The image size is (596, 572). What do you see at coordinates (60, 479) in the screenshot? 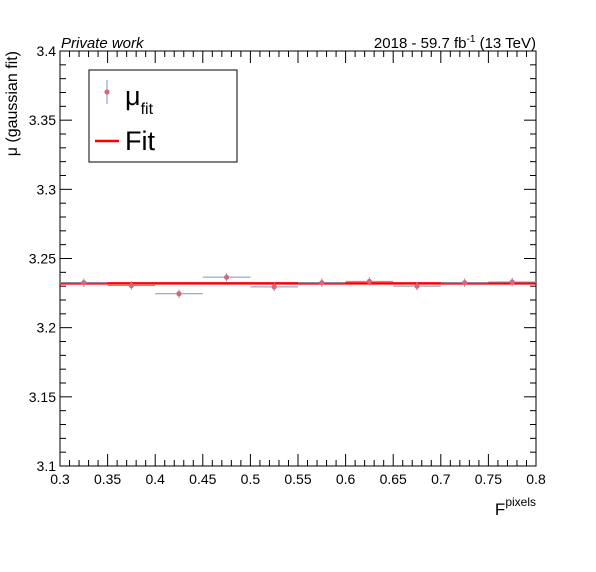
I see `x-tick-label: 0.3` at bounding box center [60, 479].